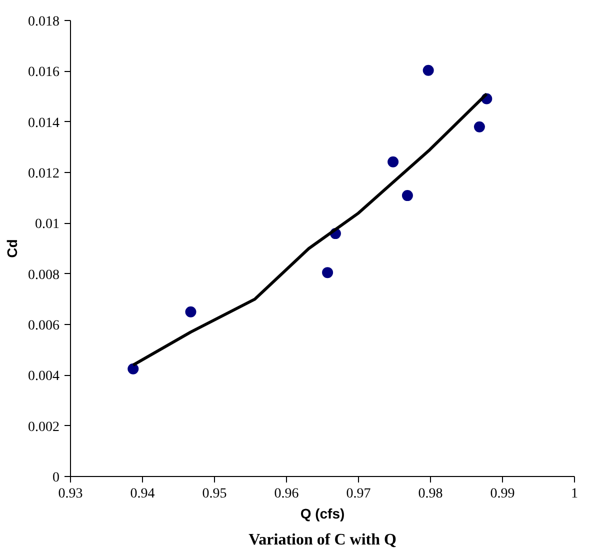 This screenshot has width=599, height=553. What do you see at coordinates (142, 494) in the screenshot?
I see `x-tick-label: 0.94` at bounding box center [142, 494].